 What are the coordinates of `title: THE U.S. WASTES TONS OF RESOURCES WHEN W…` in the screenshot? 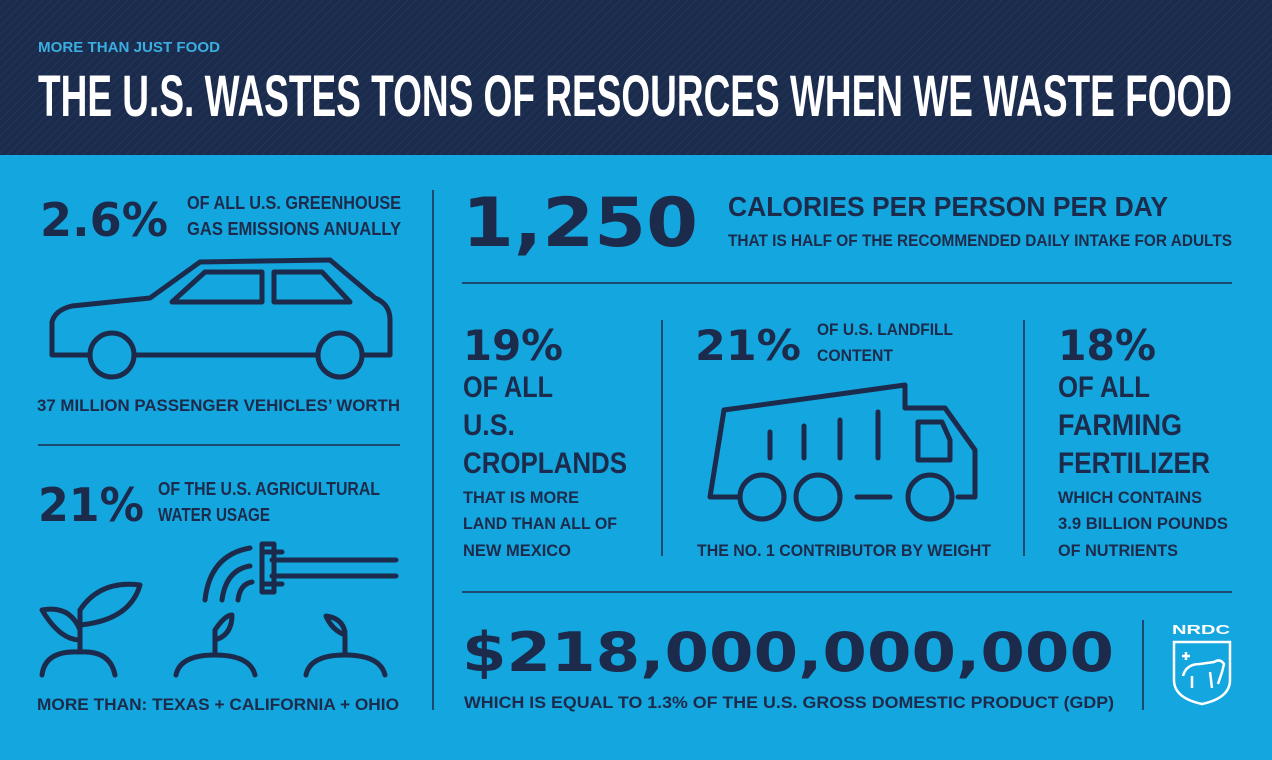 It's located at (635, 96).